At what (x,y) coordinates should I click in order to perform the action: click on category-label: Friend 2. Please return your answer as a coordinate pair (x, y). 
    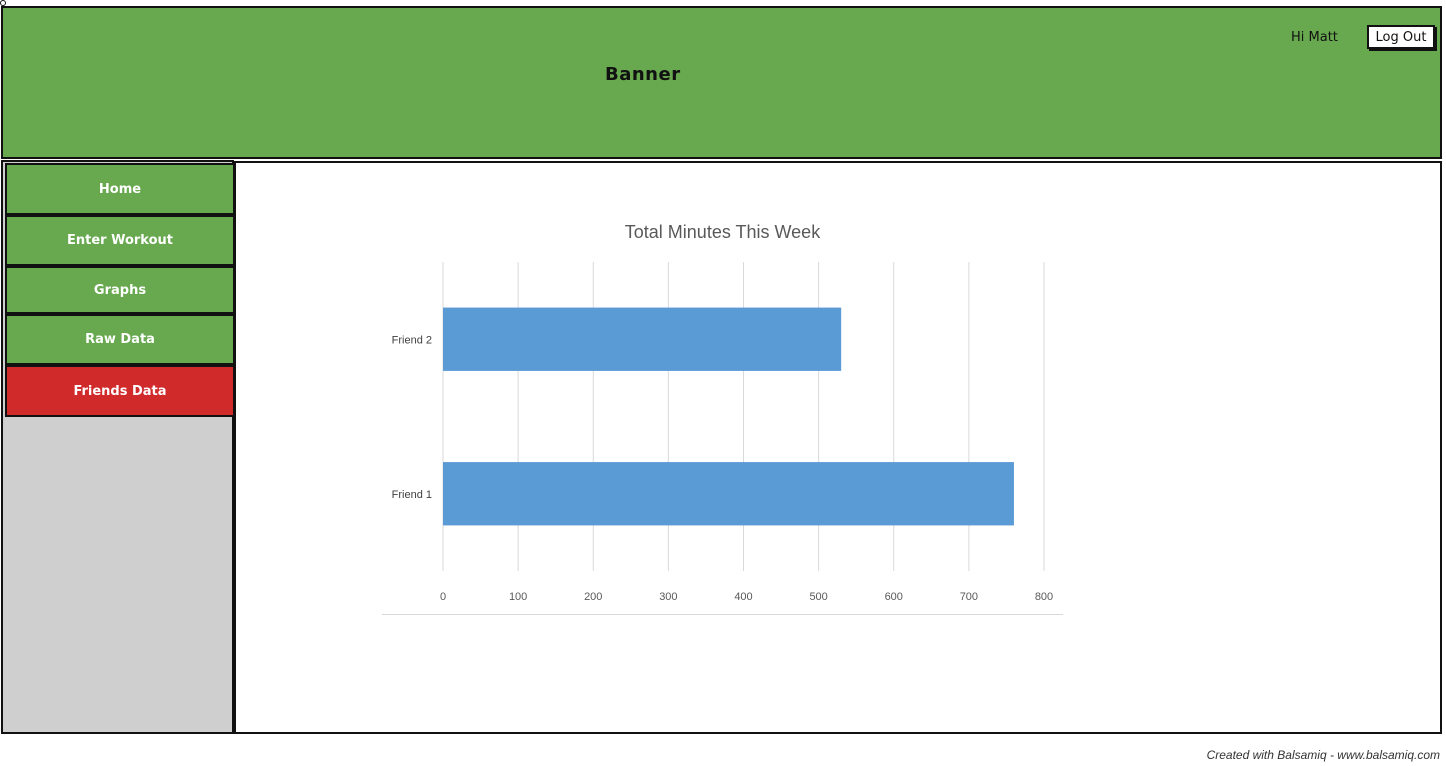
    Looking at the image, I should click on (412, 340).